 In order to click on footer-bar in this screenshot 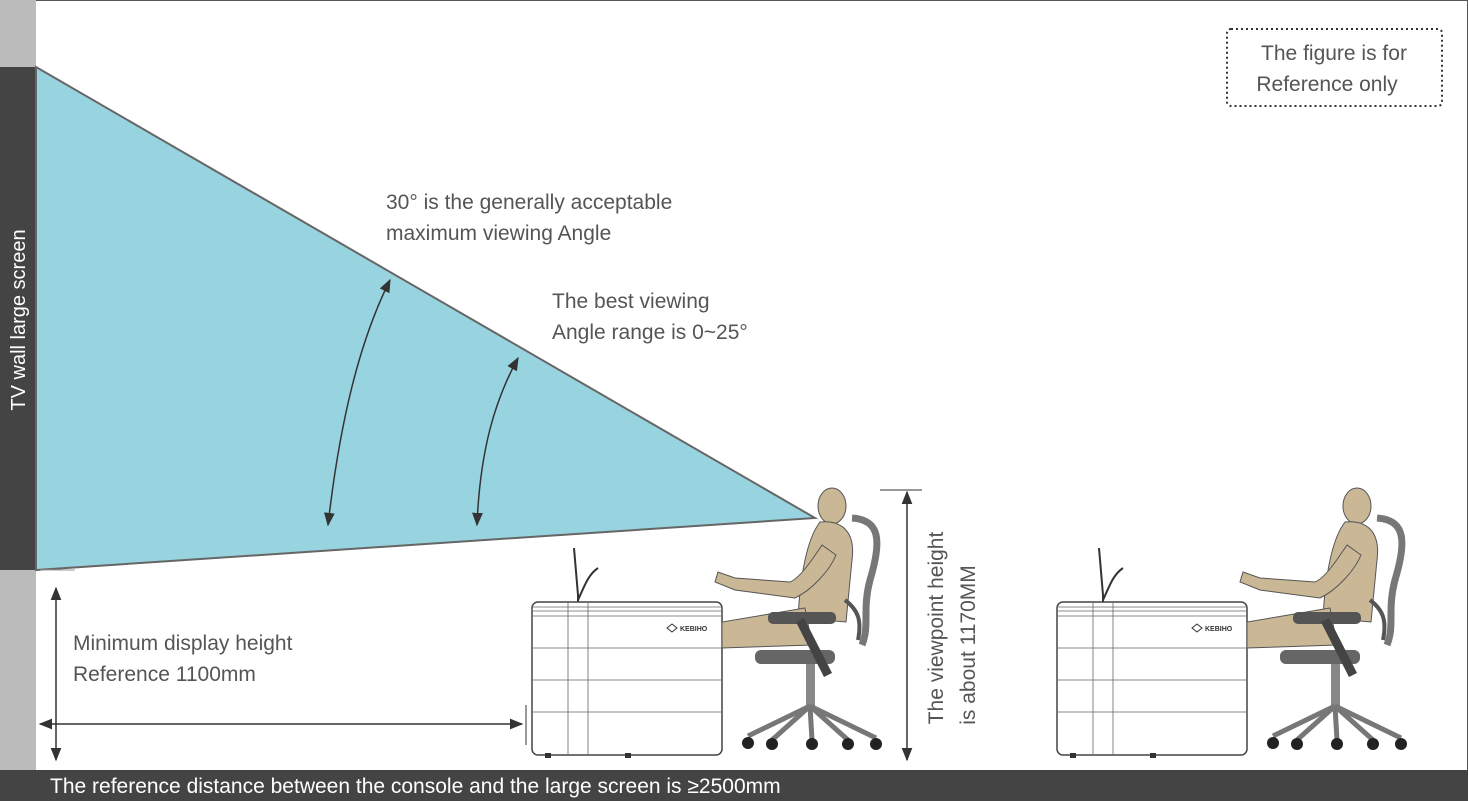, I will do `click(734, 785)`.